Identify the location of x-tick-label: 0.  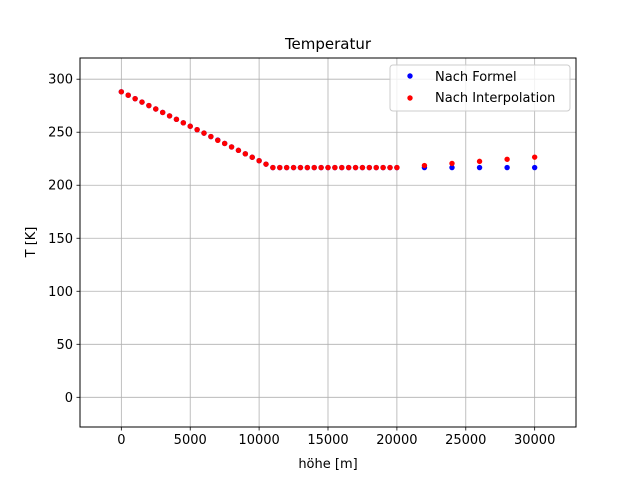
(121, 440).